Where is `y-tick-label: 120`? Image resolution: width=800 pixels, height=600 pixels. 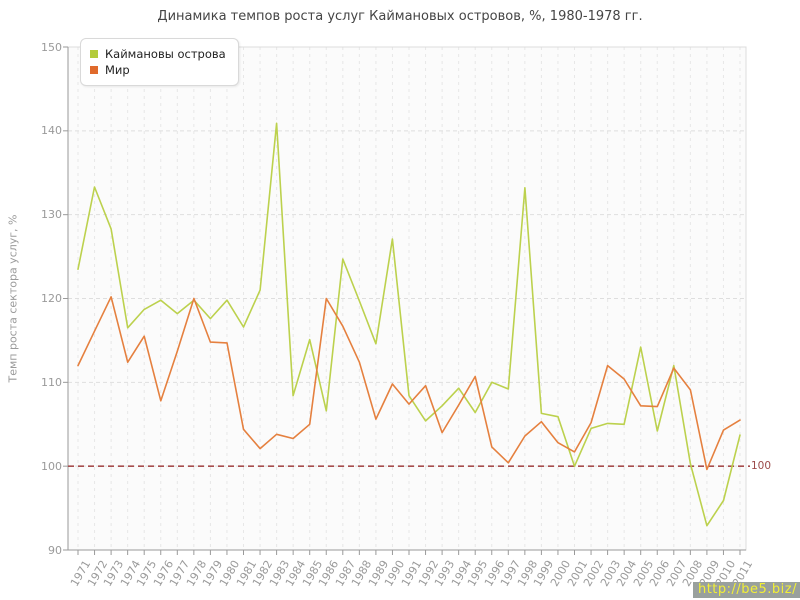
y-tick-label: 120 is located at coordinates (51, 298).